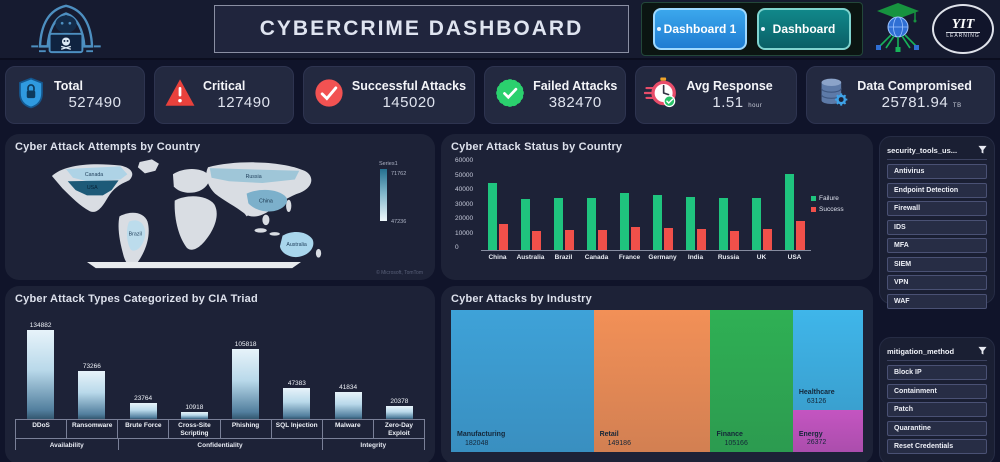 This screenshot has height=462, width=1000. Describe the element at coordinates (701, 239) in the screenshot. I see `success-bar-india` at that location.